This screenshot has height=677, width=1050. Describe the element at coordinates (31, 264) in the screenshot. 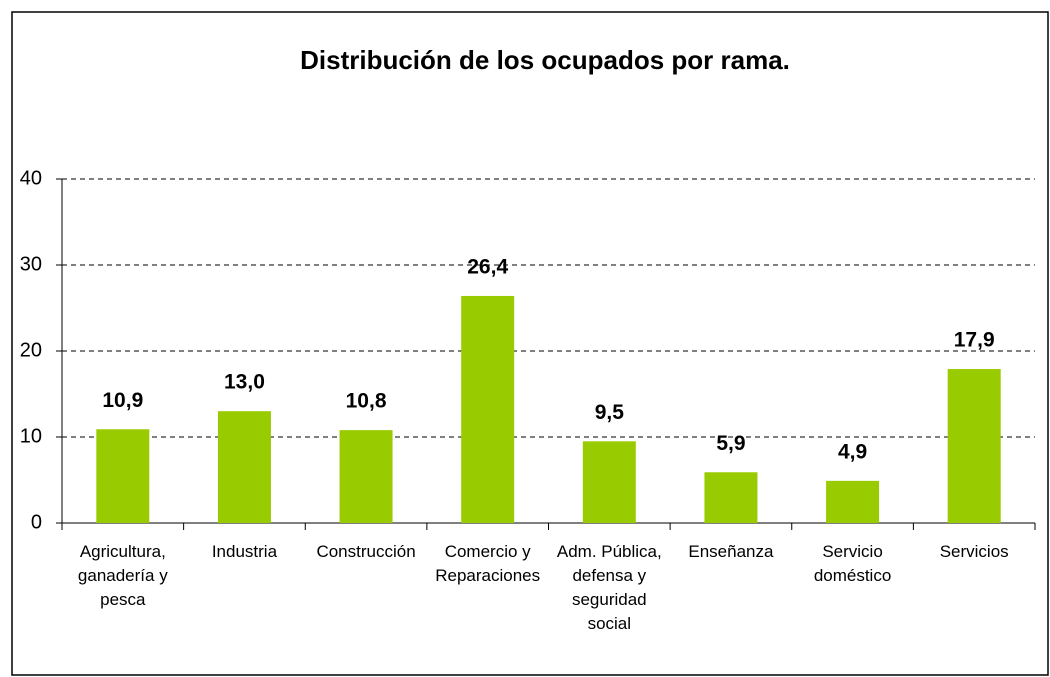

I see `y-tick-label: 30` at that location.